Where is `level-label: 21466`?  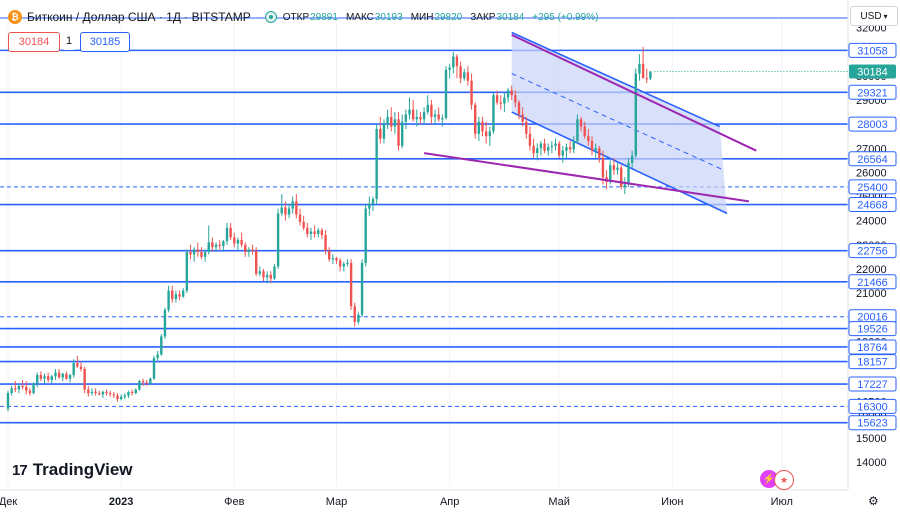 level-label: 21466 is located at coordinates (872, 283).